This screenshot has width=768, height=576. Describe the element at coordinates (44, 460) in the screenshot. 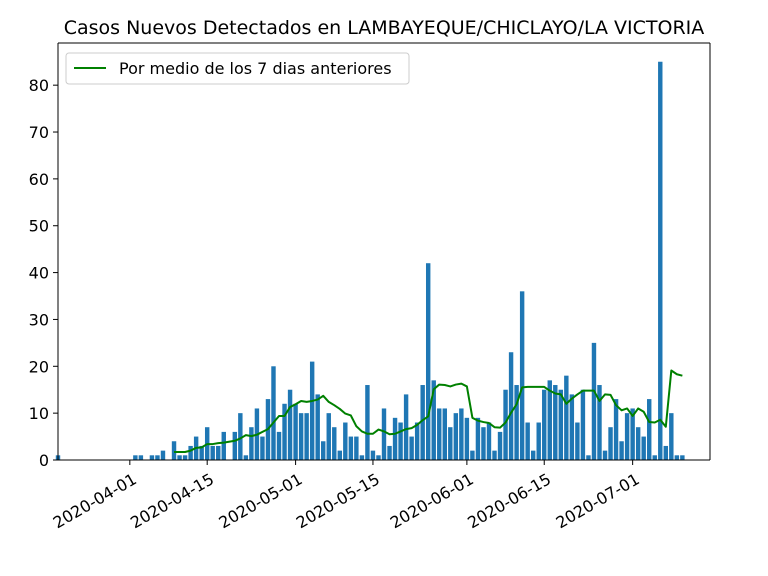

I see `y-tick-label: 0` at that location.